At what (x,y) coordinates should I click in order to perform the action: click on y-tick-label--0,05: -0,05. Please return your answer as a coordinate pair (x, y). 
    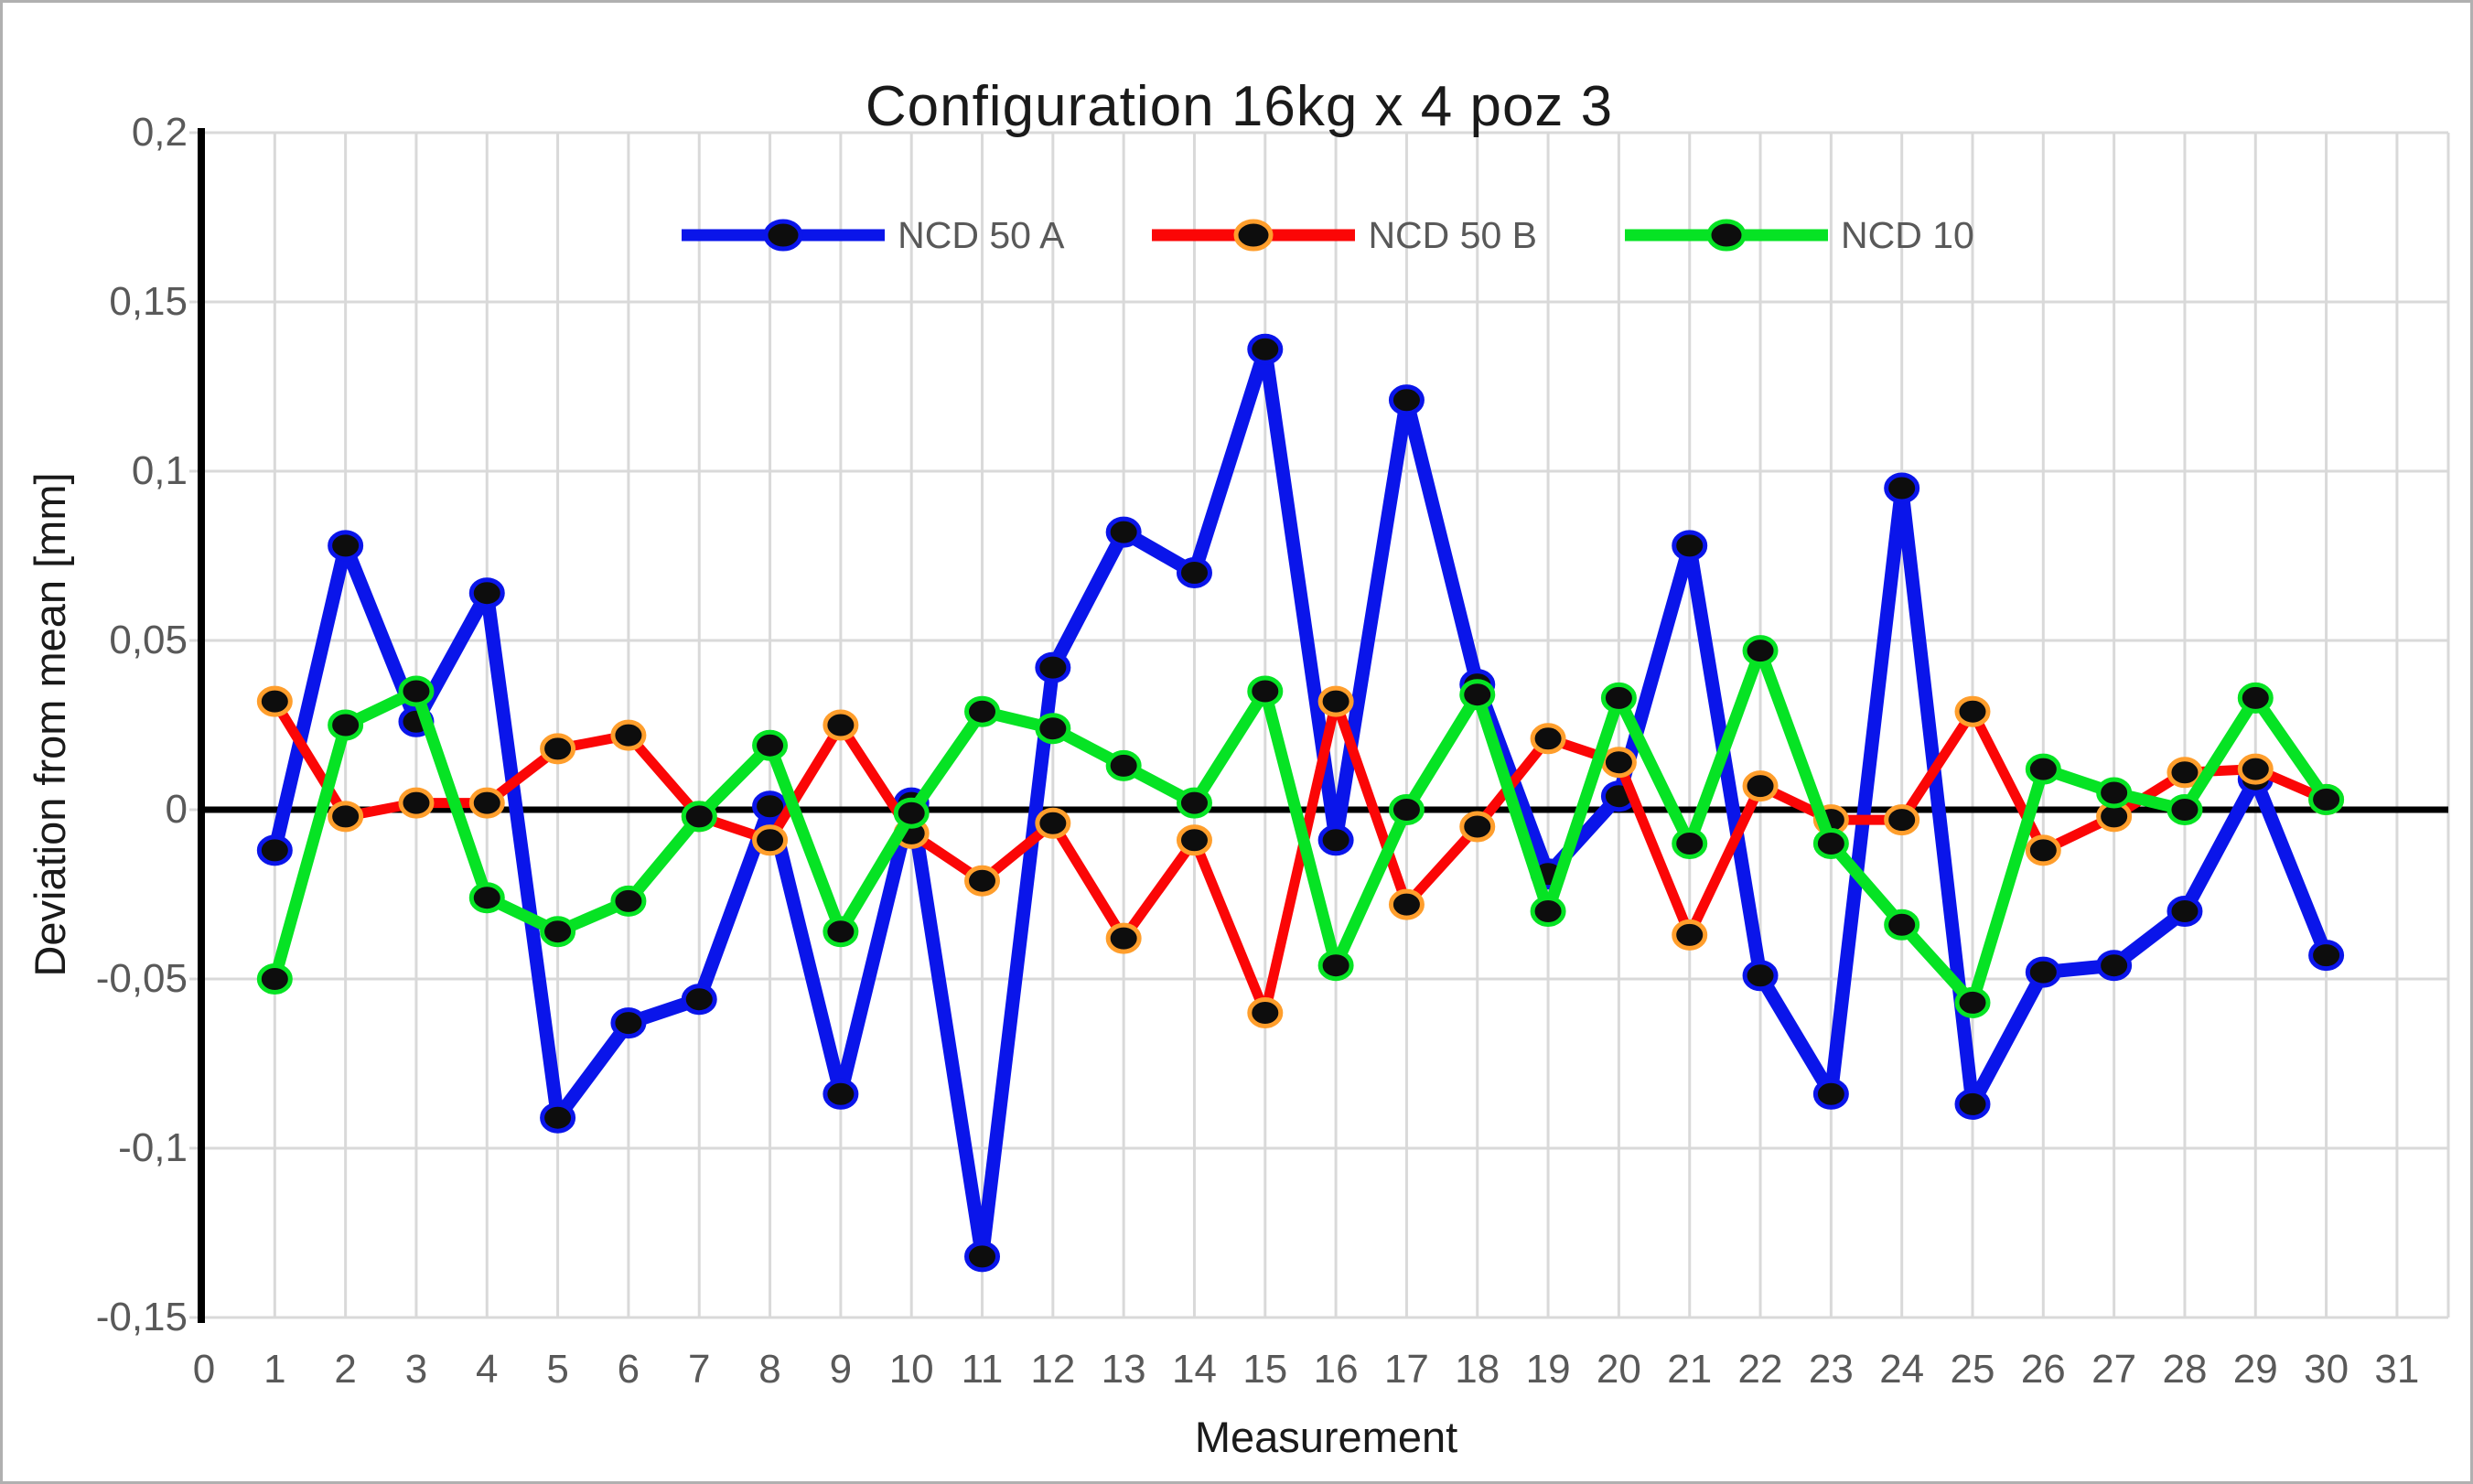
    Looking at the image, I should click on (141, 978).